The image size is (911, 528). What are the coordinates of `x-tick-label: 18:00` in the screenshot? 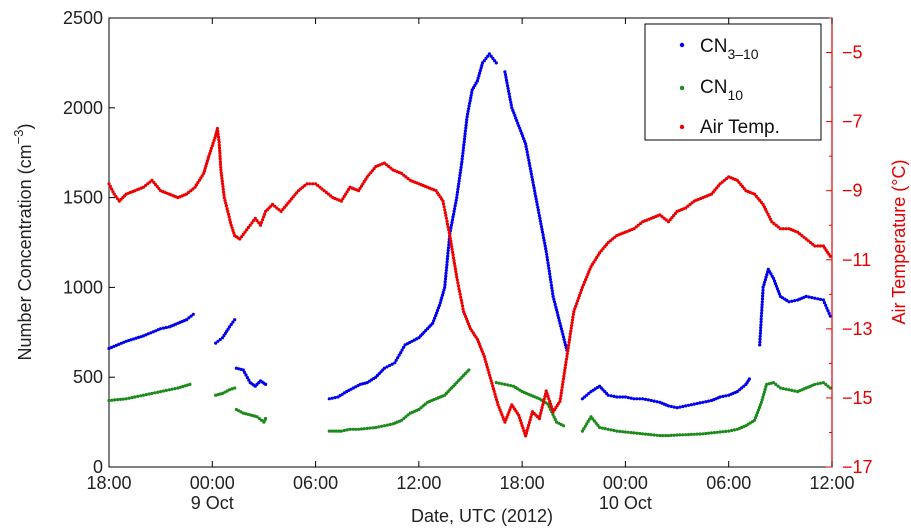 It's located at (522, 483).